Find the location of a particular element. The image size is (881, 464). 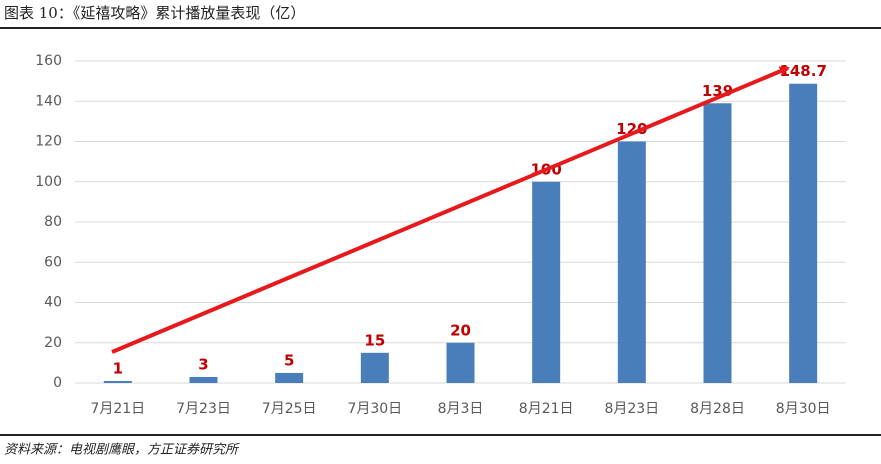

value-label: 3 is located at coordinates (203, 364).